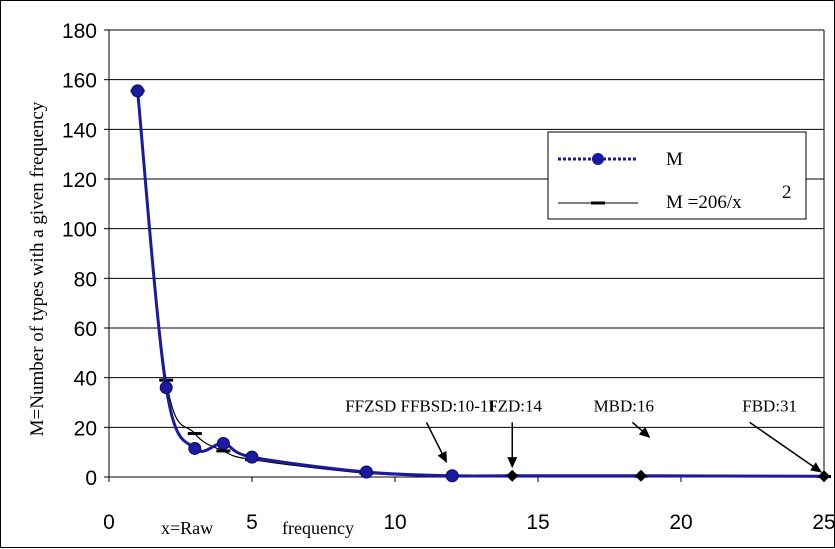 This screenshot has width=835, height=549. Describe the element at coordinates (680, 522) in the screenshot. I see `x-tick-label: 20` at that location.